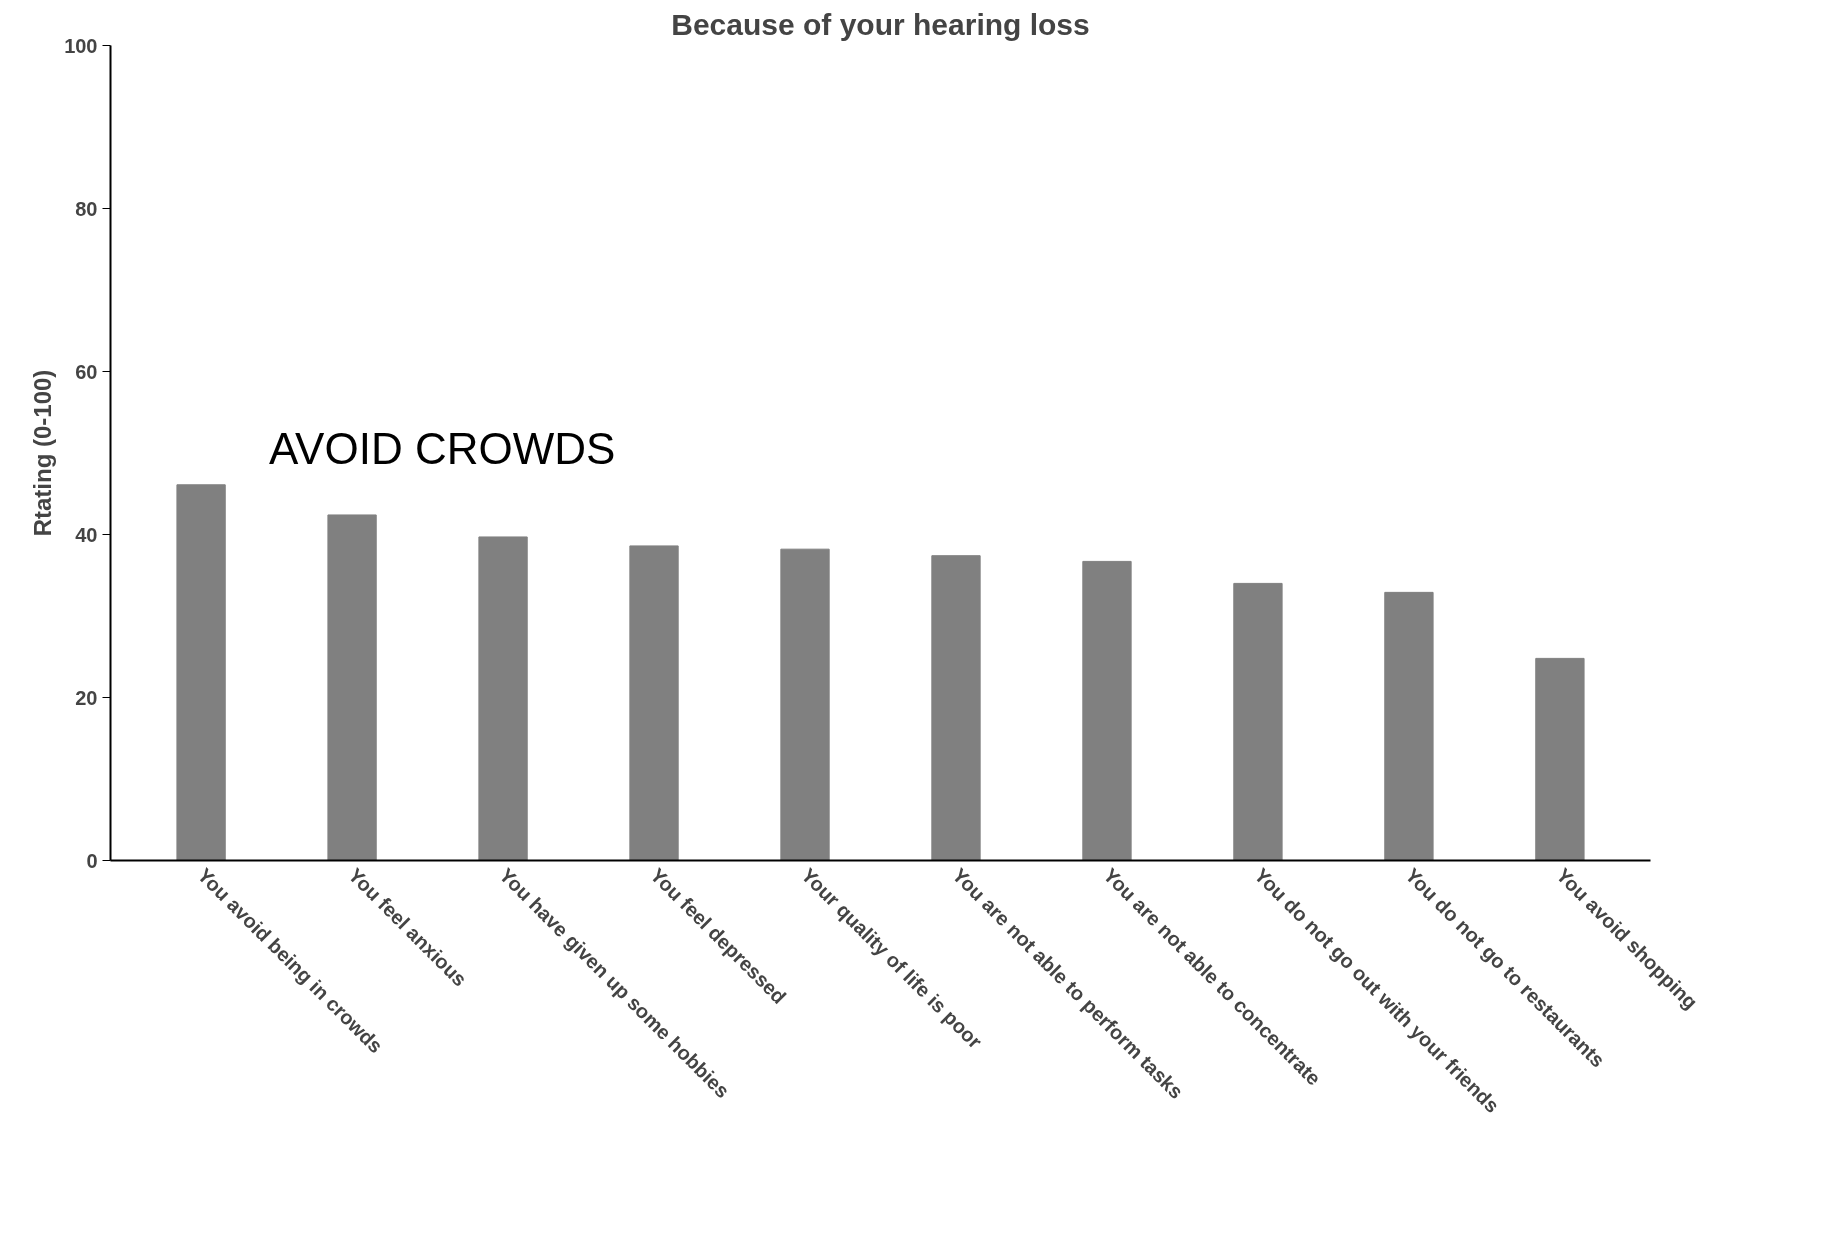 The width and height of the screenshot is (1825, 1257). Describe the element at coordinates (86, 697) in the screenshot. I see `y-tick-label: 20` at that location.